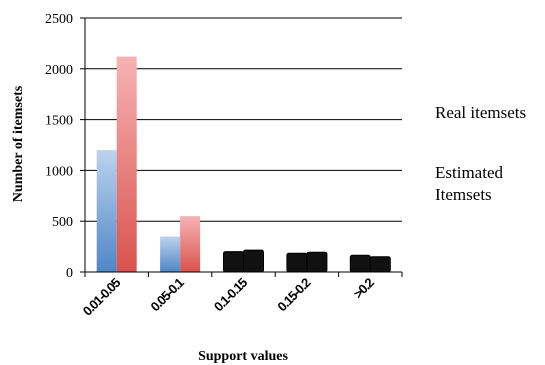 The image size is (545, 365). Describe the element at coordinates (480, 112) in the screenshot. I see `legend-label: Real itemsets` at that location.